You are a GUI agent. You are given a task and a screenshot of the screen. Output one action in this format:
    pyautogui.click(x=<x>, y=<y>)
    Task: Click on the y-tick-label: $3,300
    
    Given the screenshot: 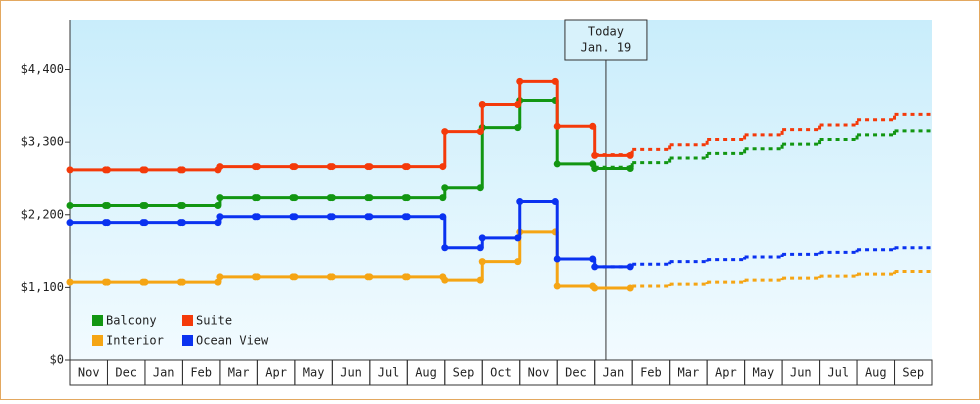 What is the action you would take?
    pyautogui.click(x=42, y=142)
    